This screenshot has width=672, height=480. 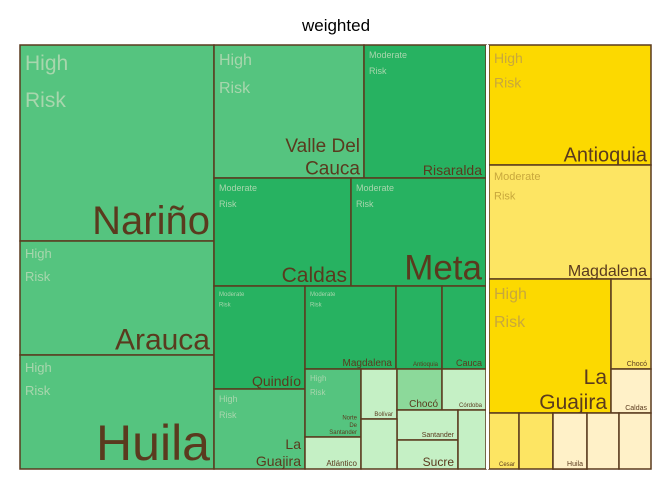 I want to click on risk-label-quindio: Moderate Risk, so click(x=232, y=300).